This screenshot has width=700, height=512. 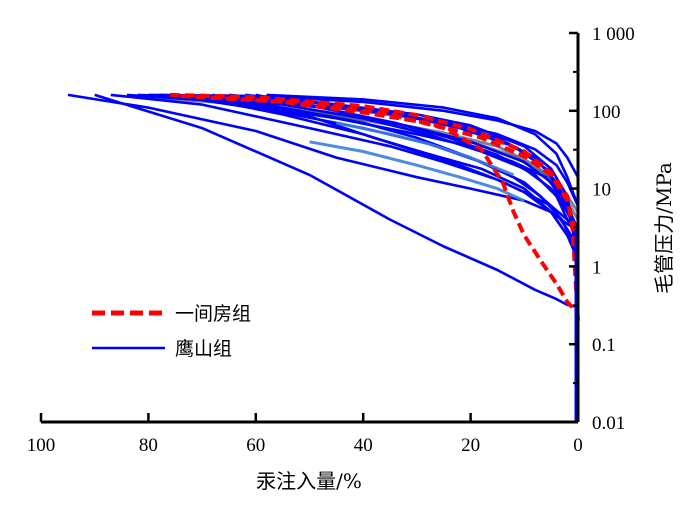 What do you see at coordinates (309, 481) in the screenshot?
I see `x-axis-title: 汞注入量/%` at bounding box center [309, 481].